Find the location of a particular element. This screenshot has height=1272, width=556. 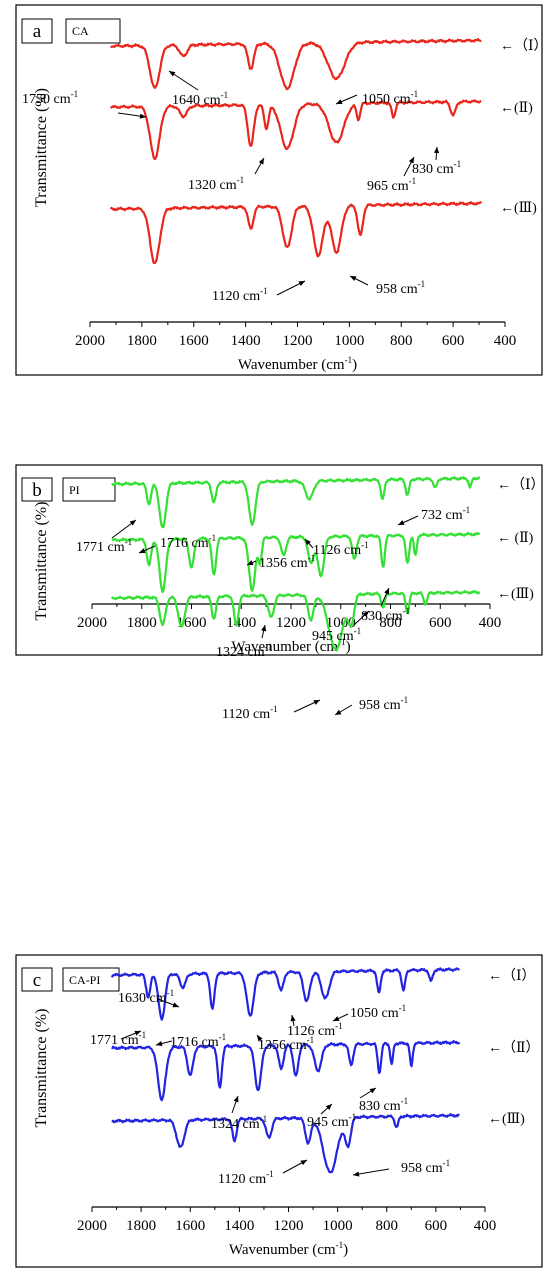

panel-frame is located at coordinates (279, 560).